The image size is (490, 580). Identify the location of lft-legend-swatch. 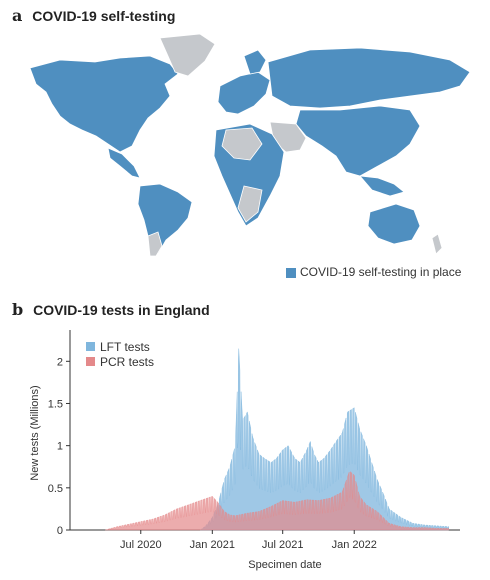
(90, 346).